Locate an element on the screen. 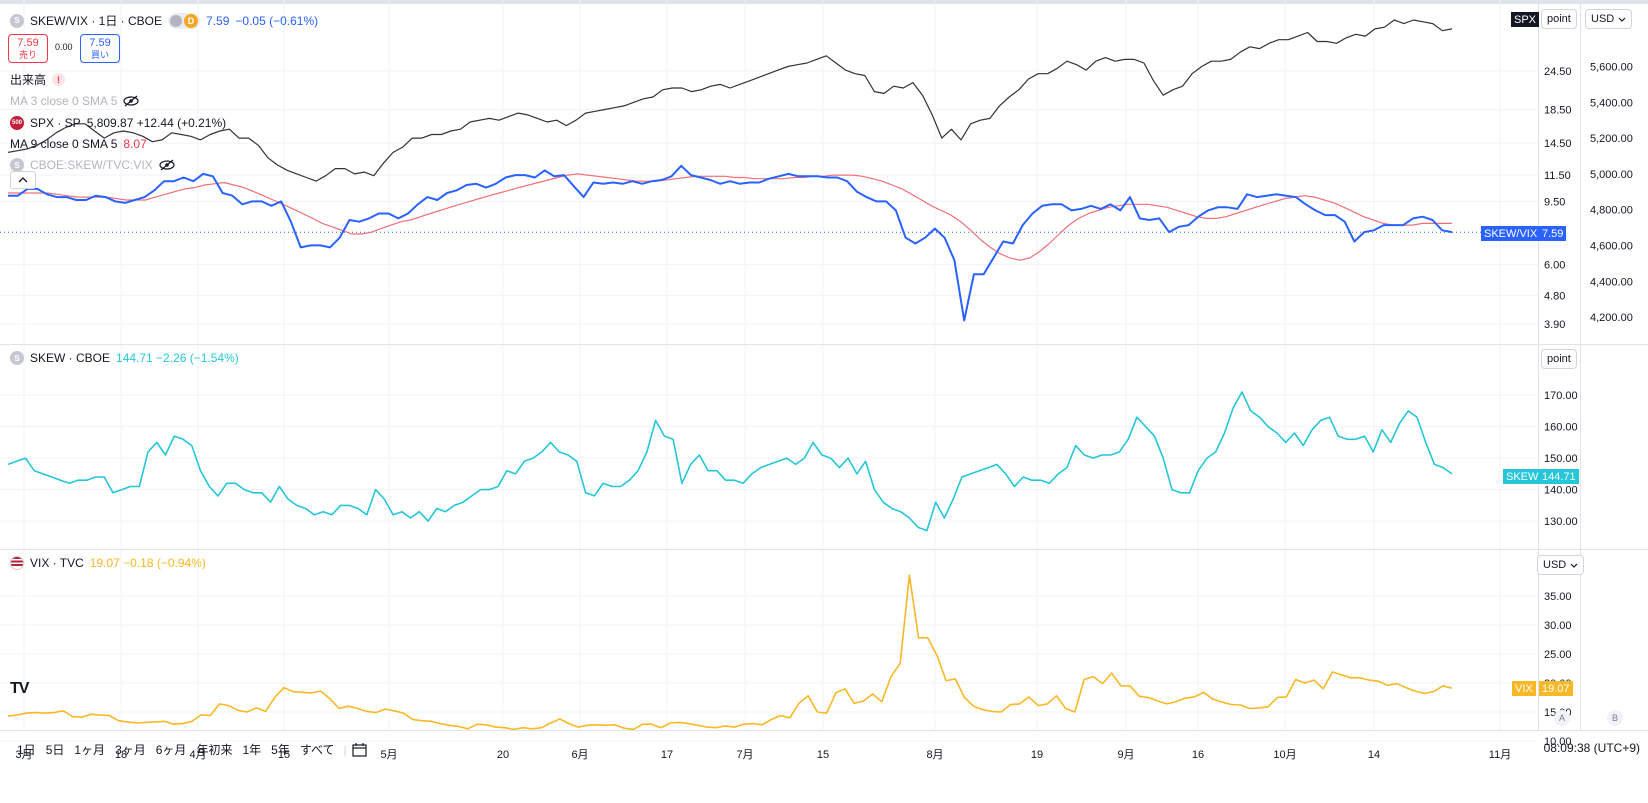 This screenshot has height=803, width=1648. y-tick-label-right: 4,800.00 is located at coordinates (1611, 211).